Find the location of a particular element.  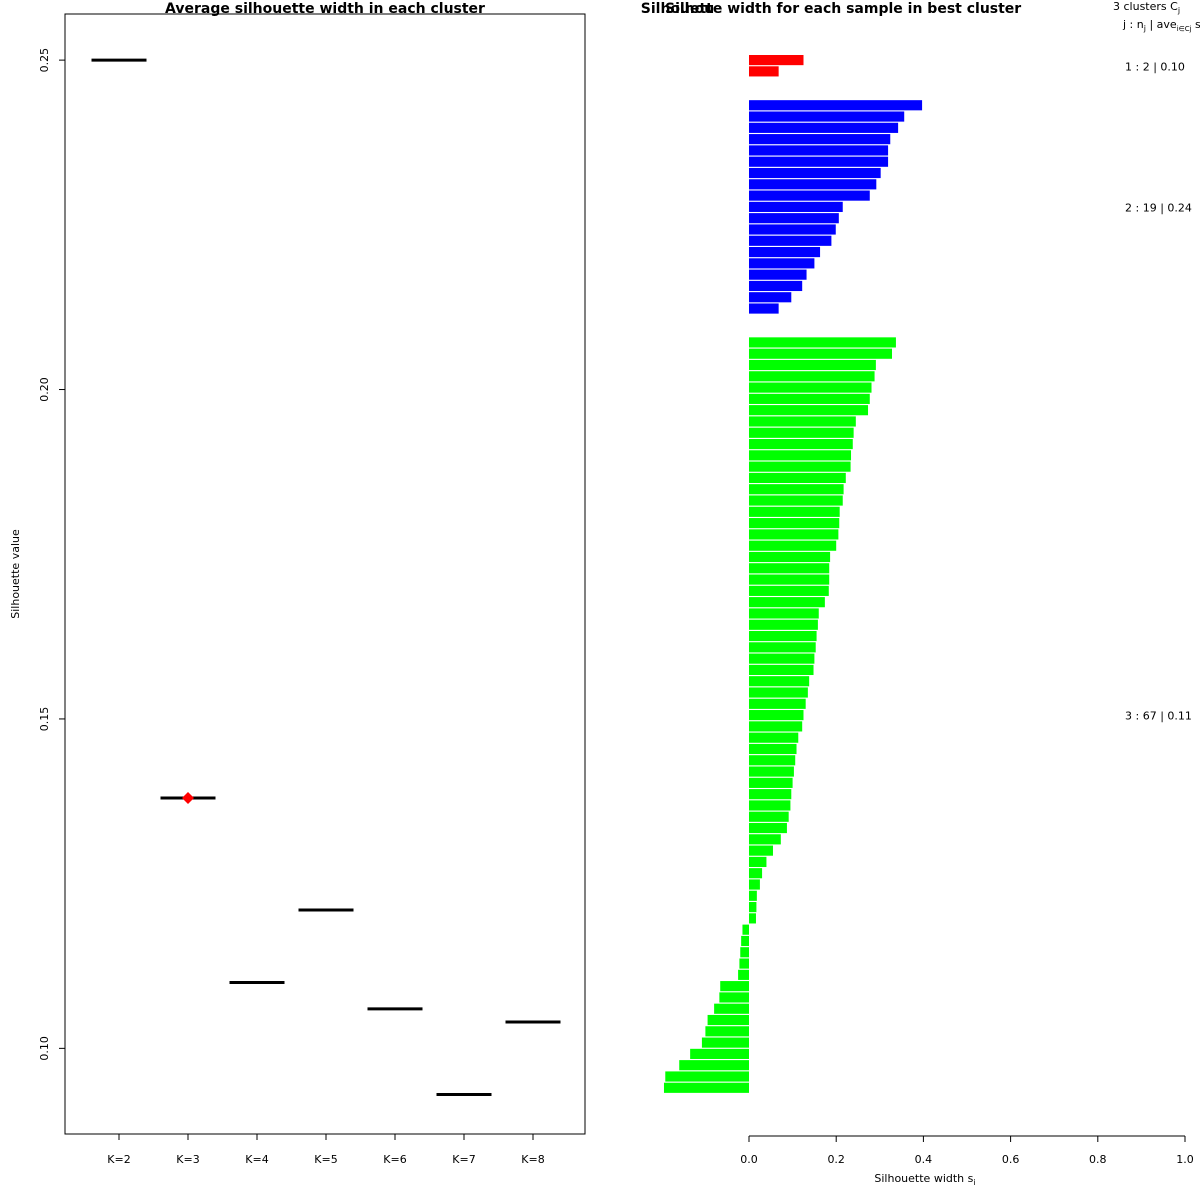

silhouette-header-line2-b: | ave is located at coordinates (1161, 24).